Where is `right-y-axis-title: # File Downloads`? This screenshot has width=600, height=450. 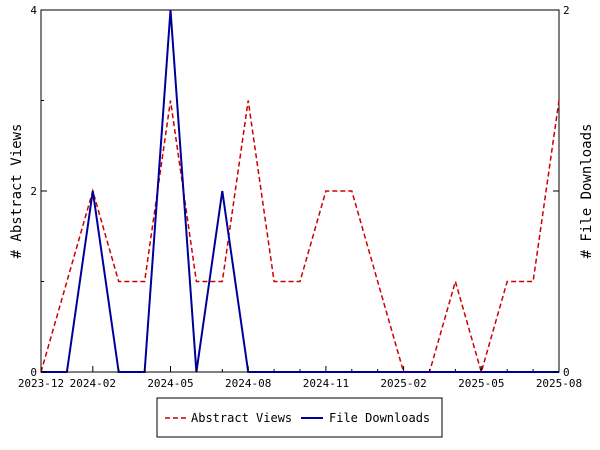
right-y-axis-title: # File Downloads is located at coordinates (587, 191).